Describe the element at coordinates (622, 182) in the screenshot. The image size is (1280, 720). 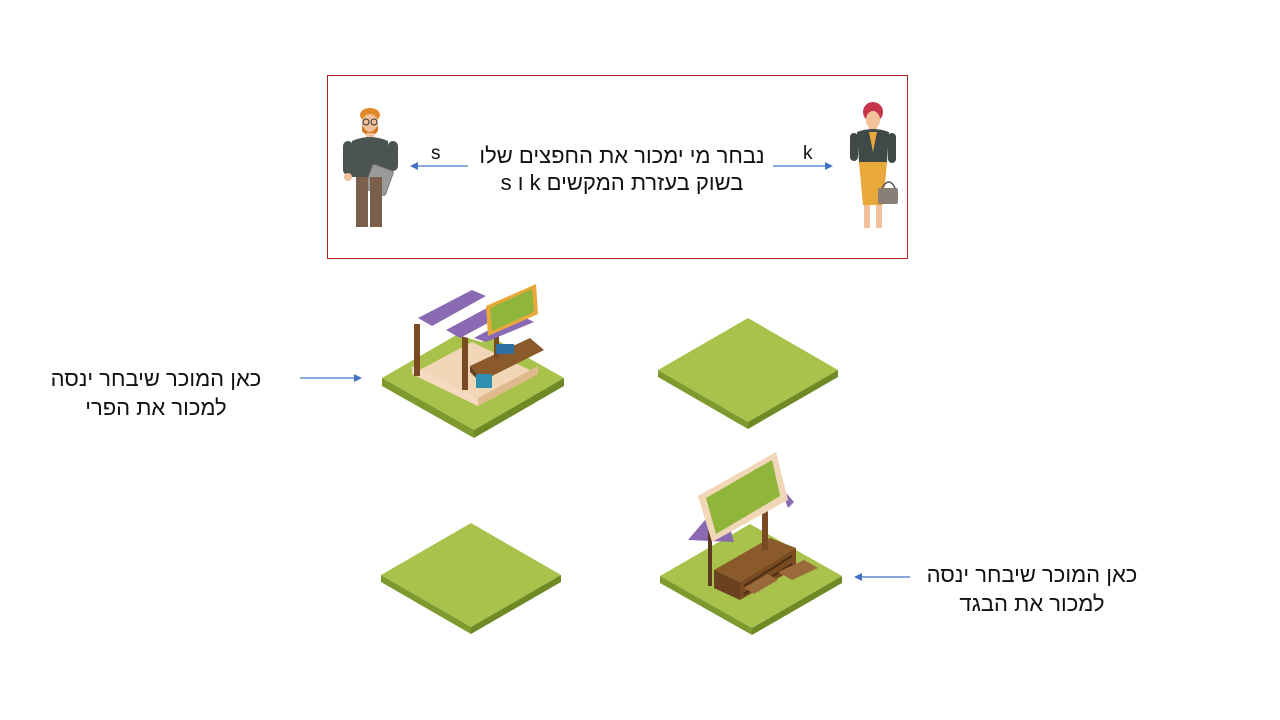
I see `instruction-line-2: בשוק בעזרת המקשים k ו s` at that location.